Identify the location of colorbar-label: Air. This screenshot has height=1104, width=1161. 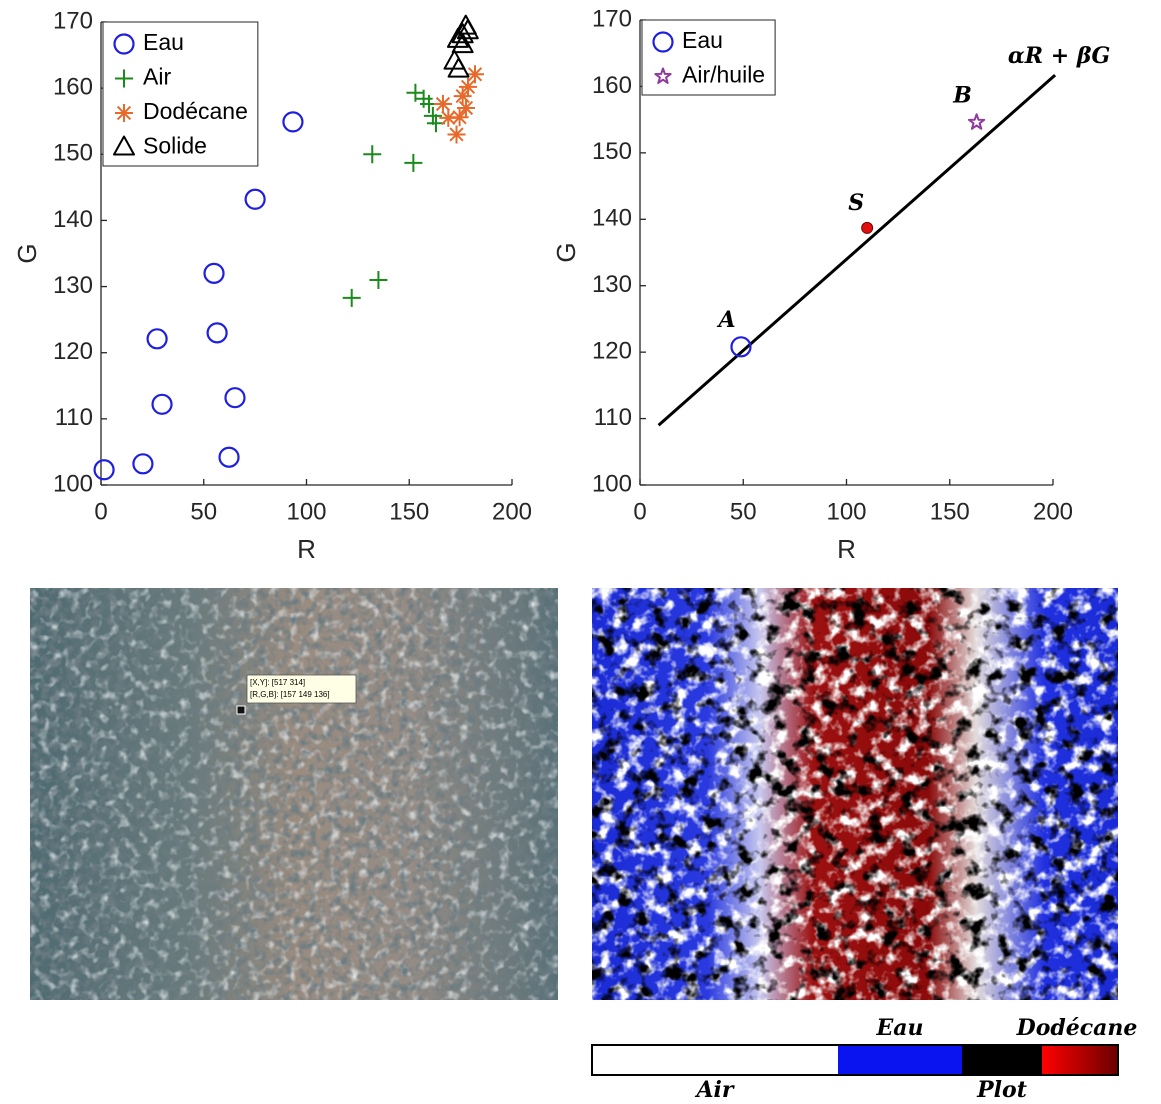
(714, 1090).